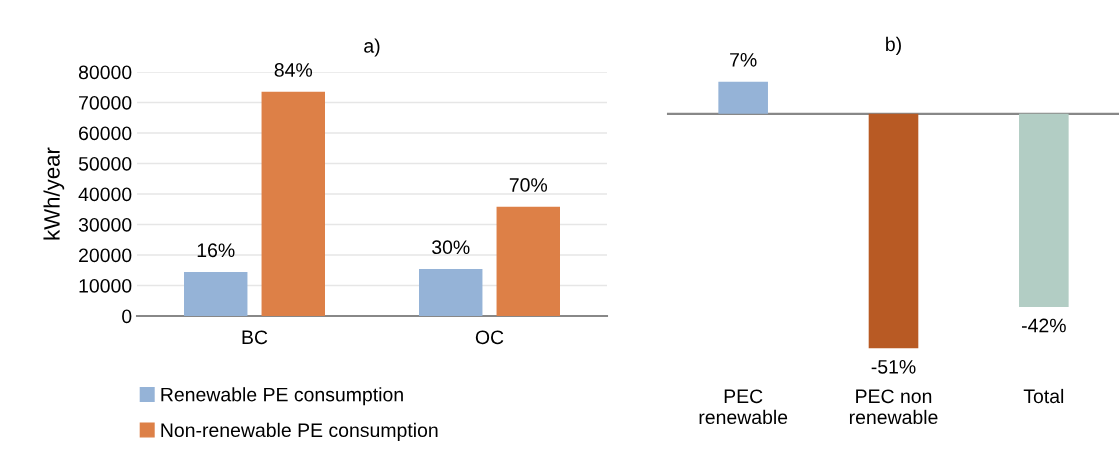 The width and height of the screenshot is (1119, 450). Describe the element at coordinates (105, 194) in the screenshot. I see `y-tick-label: 40000` at that location.